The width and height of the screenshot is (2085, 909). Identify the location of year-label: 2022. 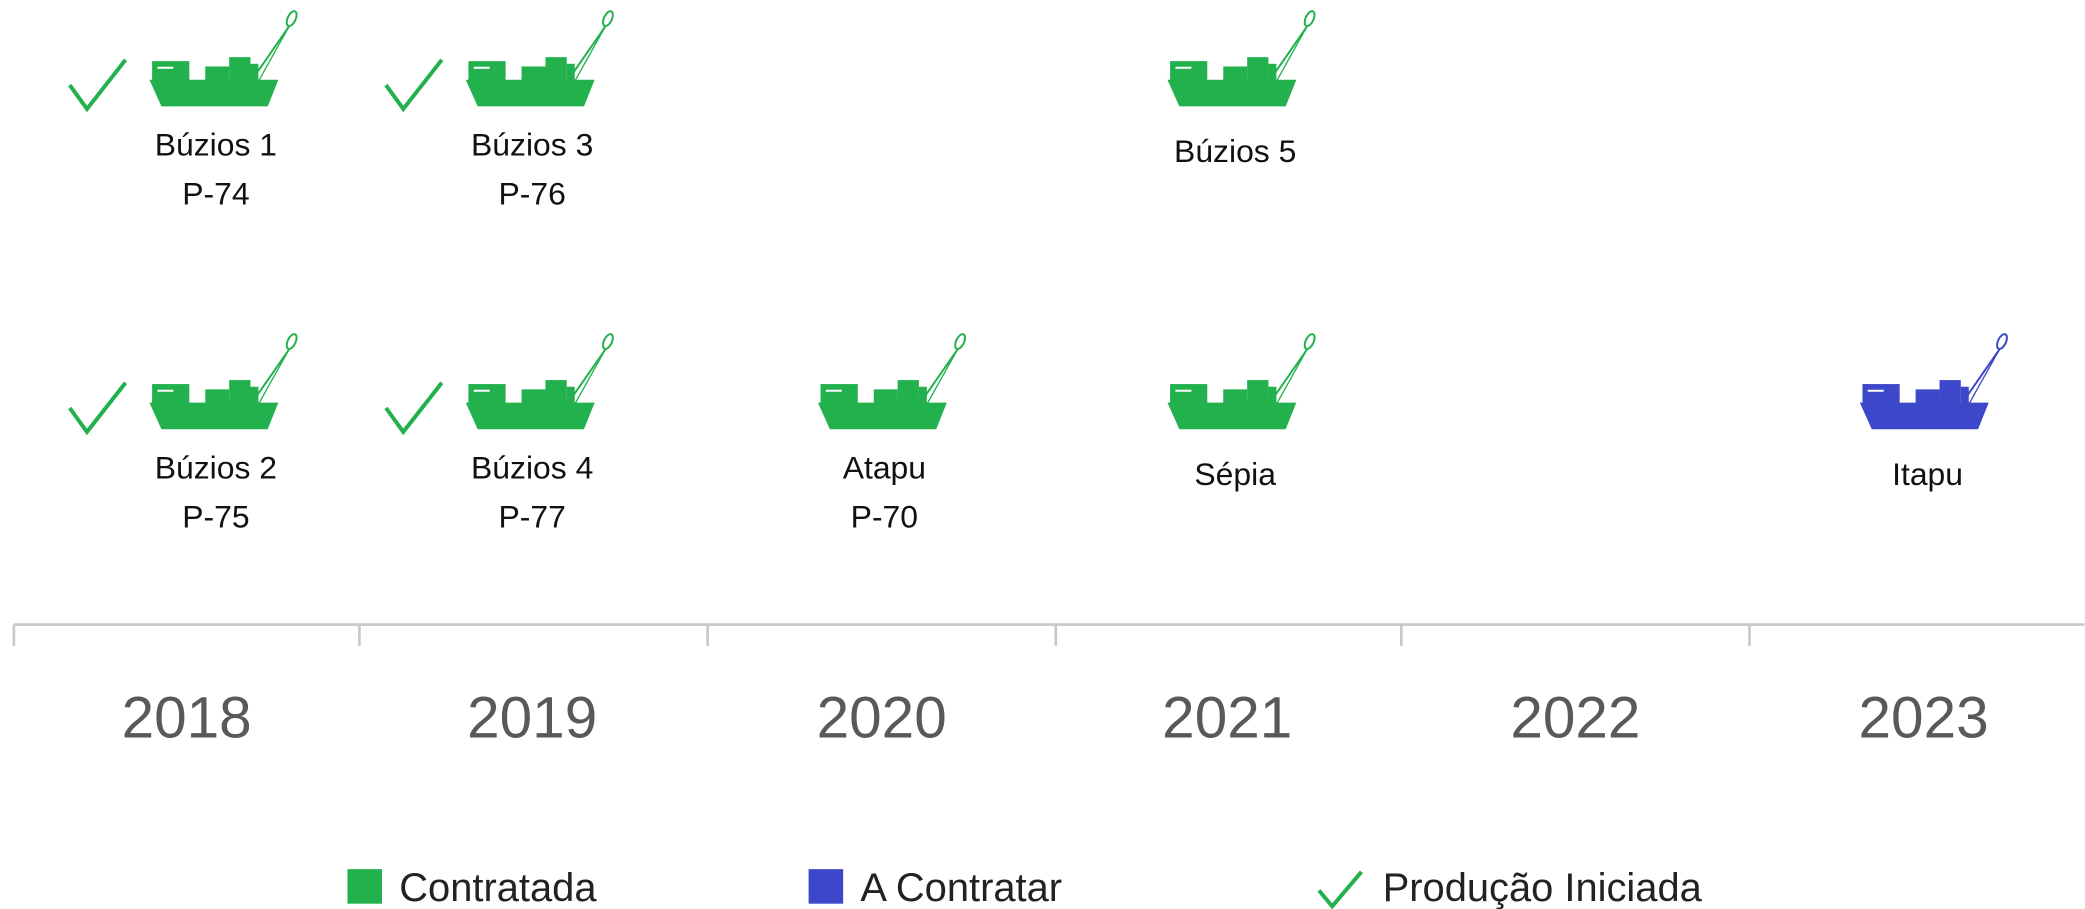
(1575, 718).